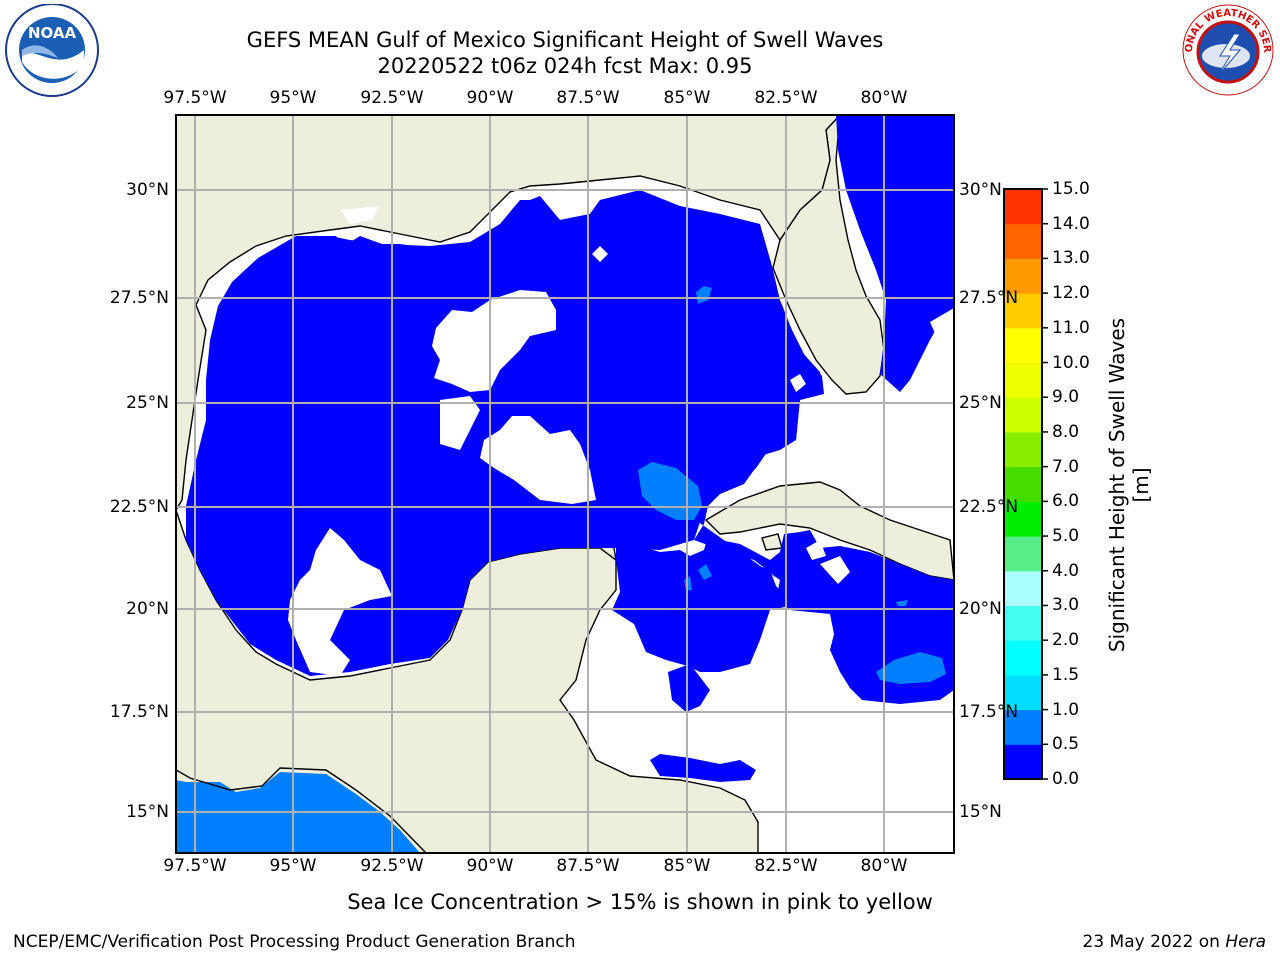 This screenshot has width=1280, height=960. Describe the element at coordinates (884, 98) in the screenshot. I see `lon-label-top: 80°W` at that location.